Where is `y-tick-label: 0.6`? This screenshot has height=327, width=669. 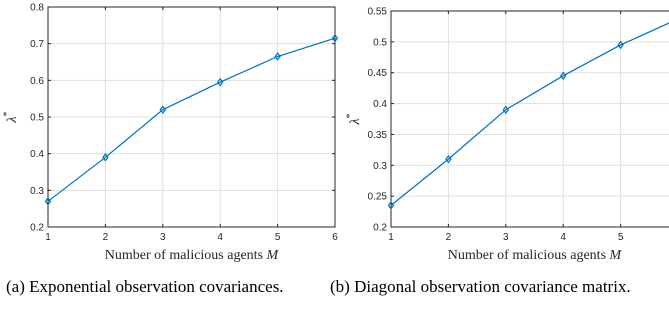 y-tick-label: 0.6 is located at coordinates (37, 81).